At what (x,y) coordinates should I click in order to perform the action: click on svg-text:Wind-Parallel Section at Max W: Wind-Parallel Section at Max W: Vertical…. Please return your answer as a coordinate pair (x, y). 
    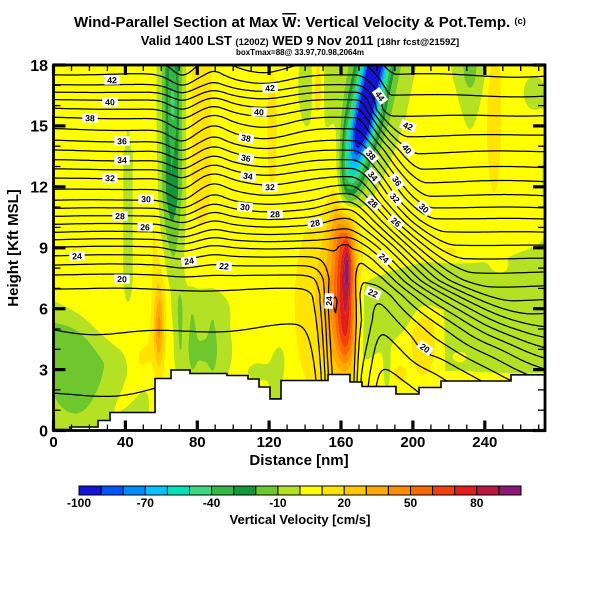
    Looking at the image, I should click on (300, 22).